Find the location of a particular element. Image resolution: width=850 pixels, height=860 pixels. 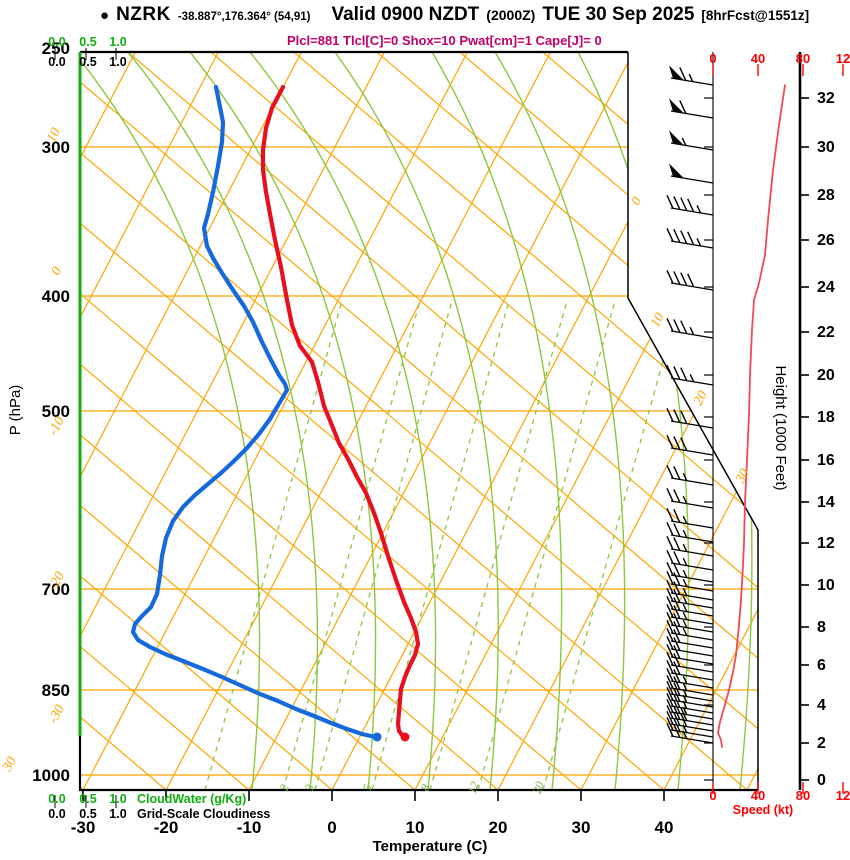

cloudiness-axis-title: Grid-Scale Cloudiness is located at coordinates (203, 814).